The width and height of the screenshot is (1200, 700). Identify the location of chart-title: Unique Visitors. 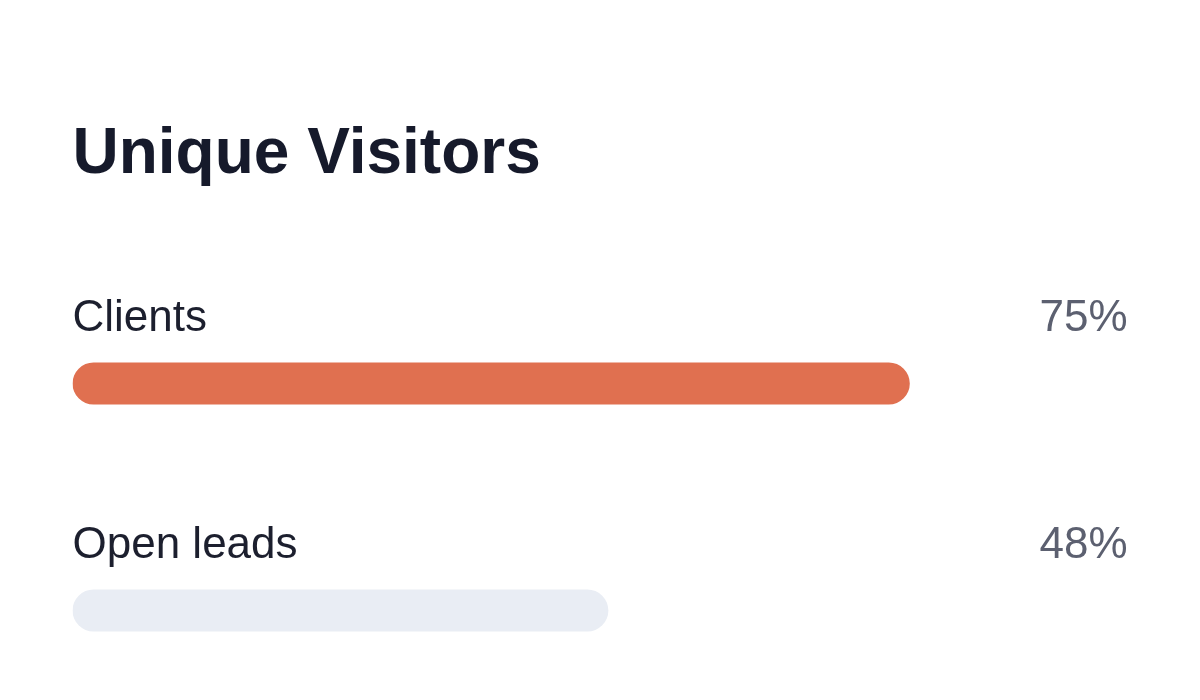
(306, 150).